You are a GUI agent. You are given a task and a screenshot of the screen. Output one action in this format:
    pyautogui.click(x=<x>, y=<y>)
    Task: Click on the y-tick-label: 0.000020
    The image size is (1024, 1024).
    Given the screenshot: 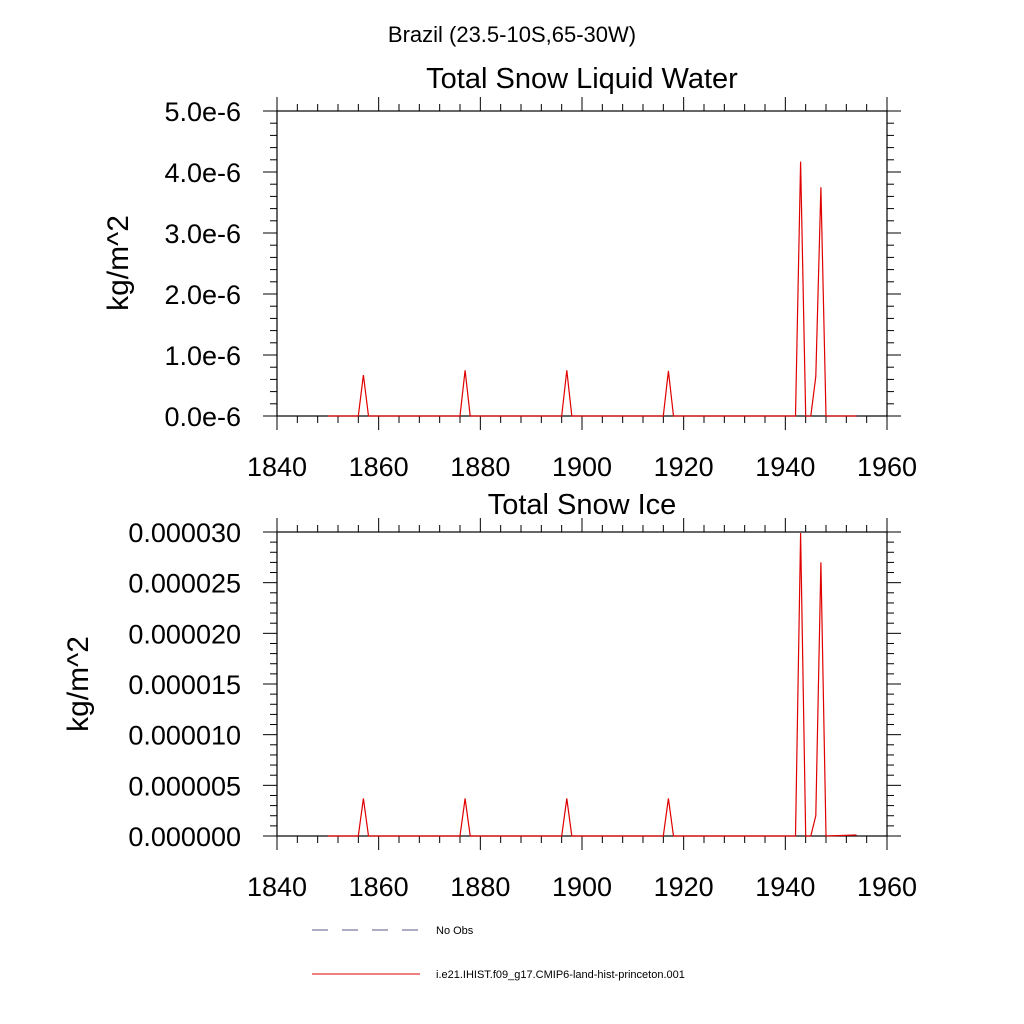 What is the action you would take?
    pyautogui.click(x=184, y=634)
    